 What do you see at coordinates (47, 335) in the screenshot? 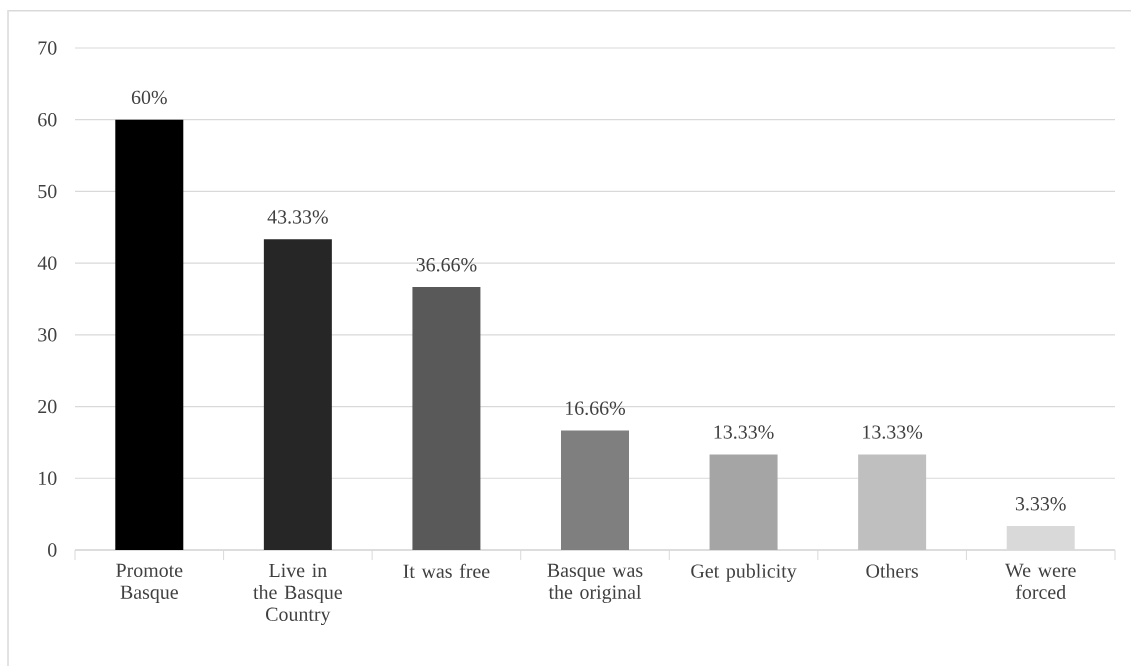
I see `y-tick-label: 30` at bounding box center [47, 335].